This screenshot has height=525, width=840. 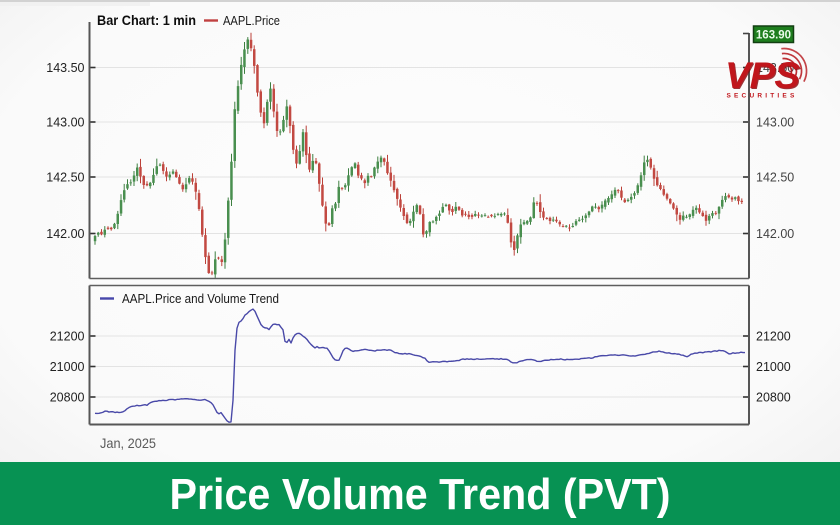 I want to click on svg-text: SECURITIES, so click(x=761, y=96).